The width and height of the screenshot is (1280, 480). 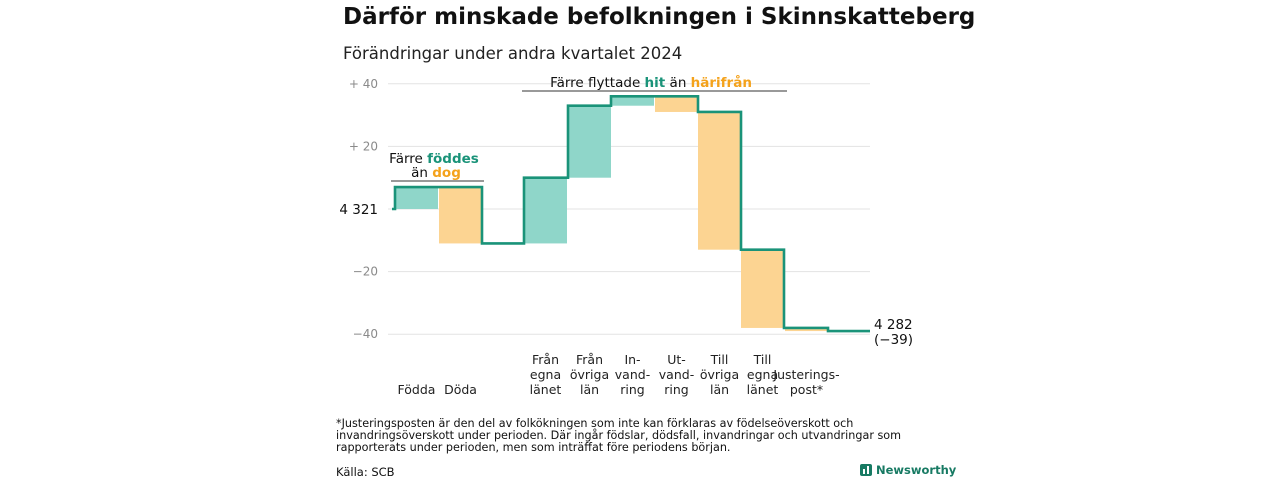 What do you see at coordinates (545, 359) in the screenshot?
I see `category-label-2-0: Från` at bounding box center [545, 359].